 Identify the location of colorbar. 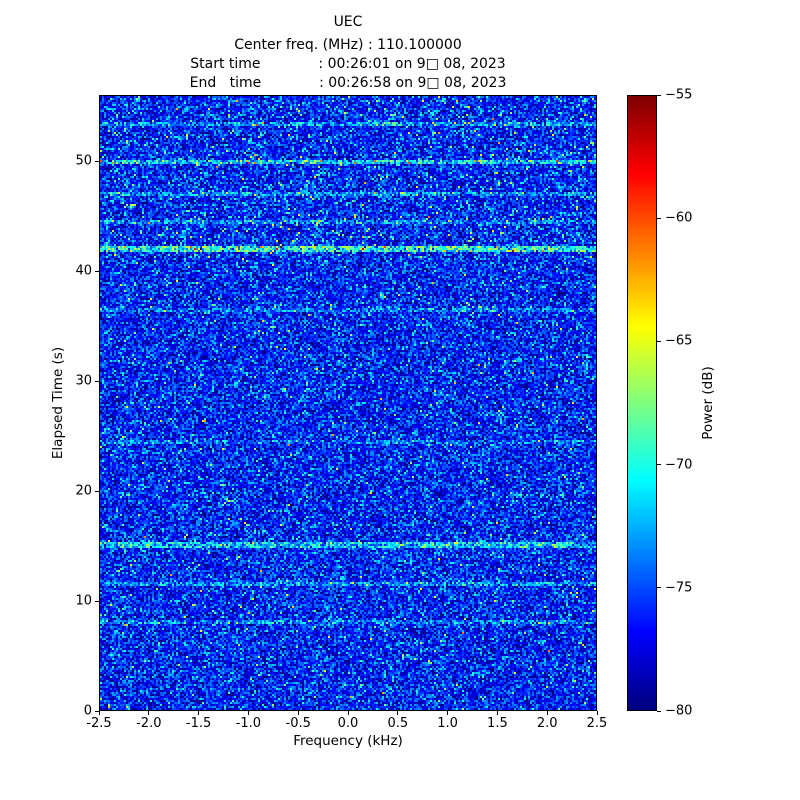
(642, 403).